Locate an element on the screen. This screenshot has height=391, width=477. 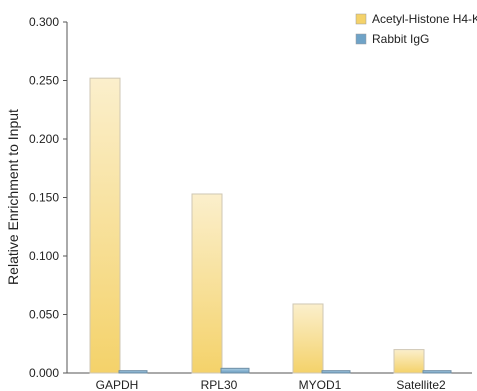
bar-igg-satellite2 is located at coordinates (437, 372).